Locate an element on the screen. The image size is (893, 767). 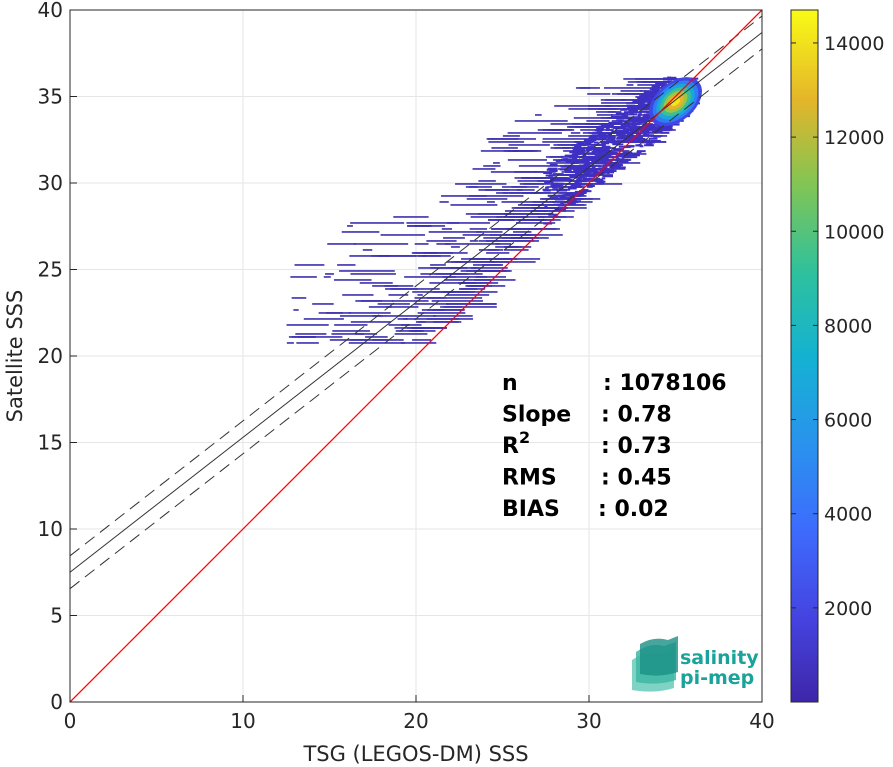
colorbar-tick-label-0: 2000 is located at coordinates (848, 609).